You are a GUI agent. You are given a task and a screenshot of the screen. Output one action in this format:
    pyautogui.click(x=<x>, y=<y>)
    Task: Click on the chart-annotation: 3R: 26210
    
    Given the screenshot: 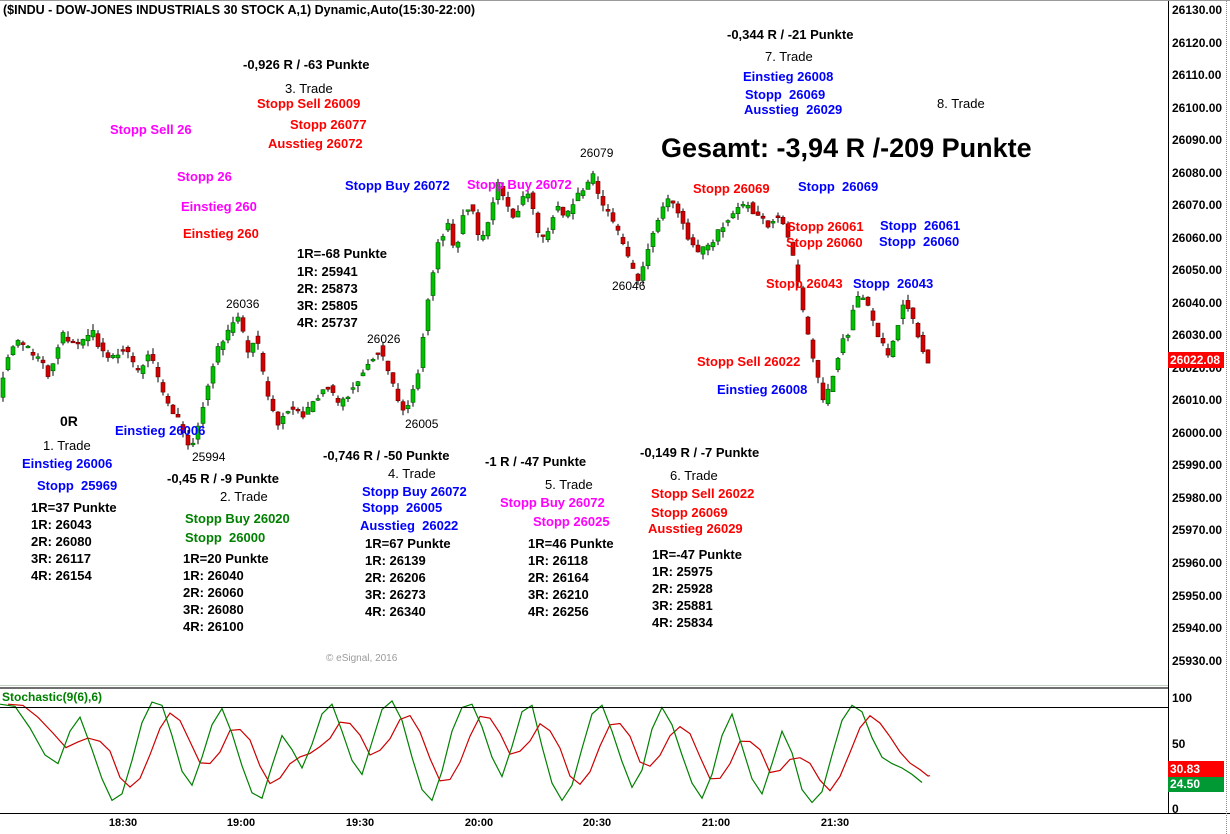 What is the action you would take?
    pyautogui.click(x=558, y=594)
    